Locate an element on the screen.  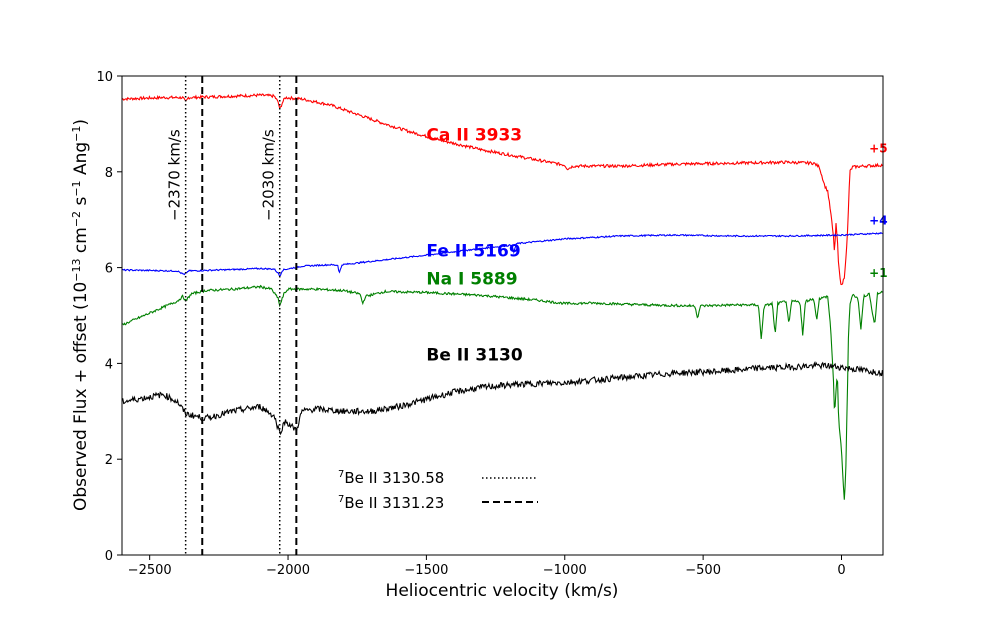
x-tick-label: 0 is located at coordinates (841, 570).